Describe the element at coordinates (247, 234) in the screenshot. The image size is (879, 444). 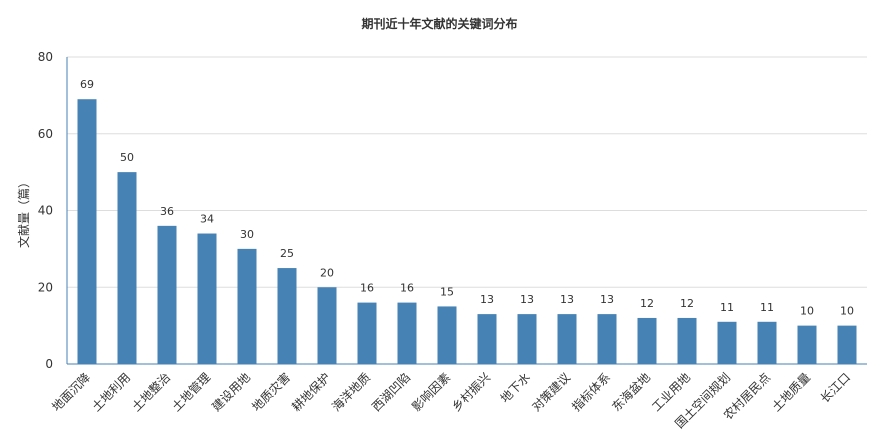
I see `data-label: 30` at that location.